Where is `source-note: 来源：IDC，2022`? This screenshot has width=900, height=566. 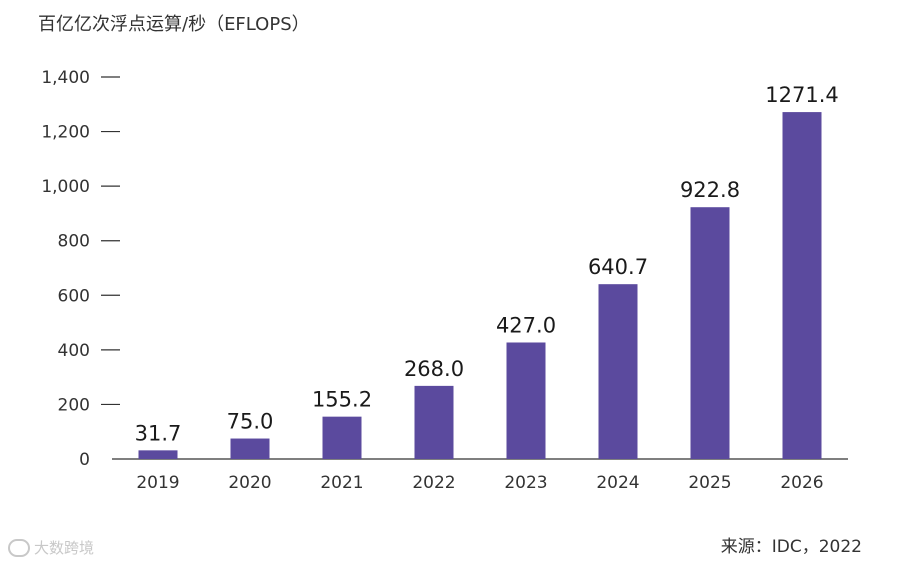
source-note: 来源：IDC，2022 is located at coordinates (791, 547).